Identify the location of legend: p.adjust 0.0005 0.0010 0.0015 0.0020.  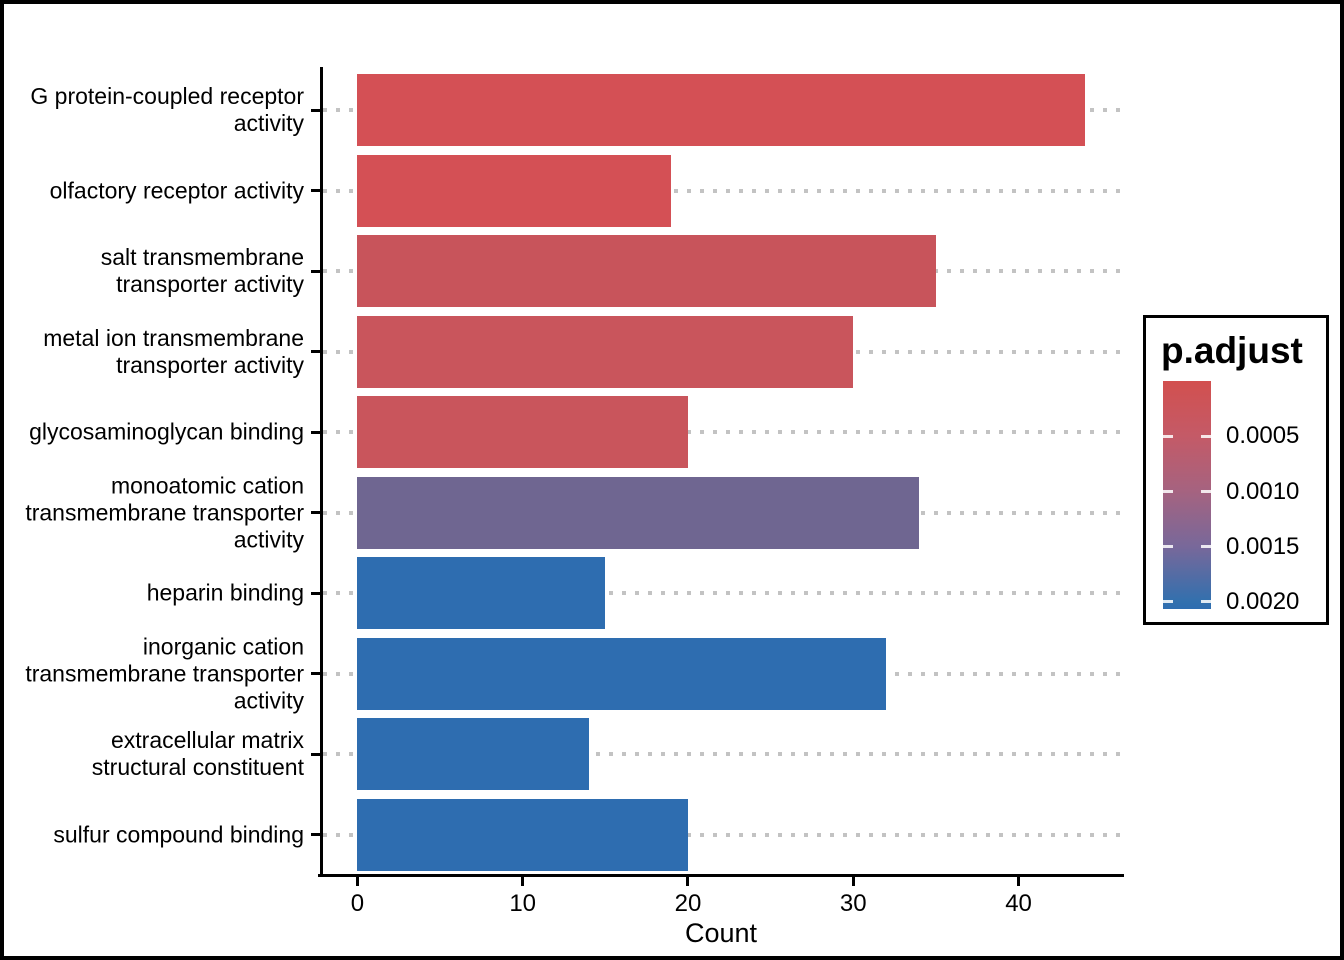
(1236, 470).